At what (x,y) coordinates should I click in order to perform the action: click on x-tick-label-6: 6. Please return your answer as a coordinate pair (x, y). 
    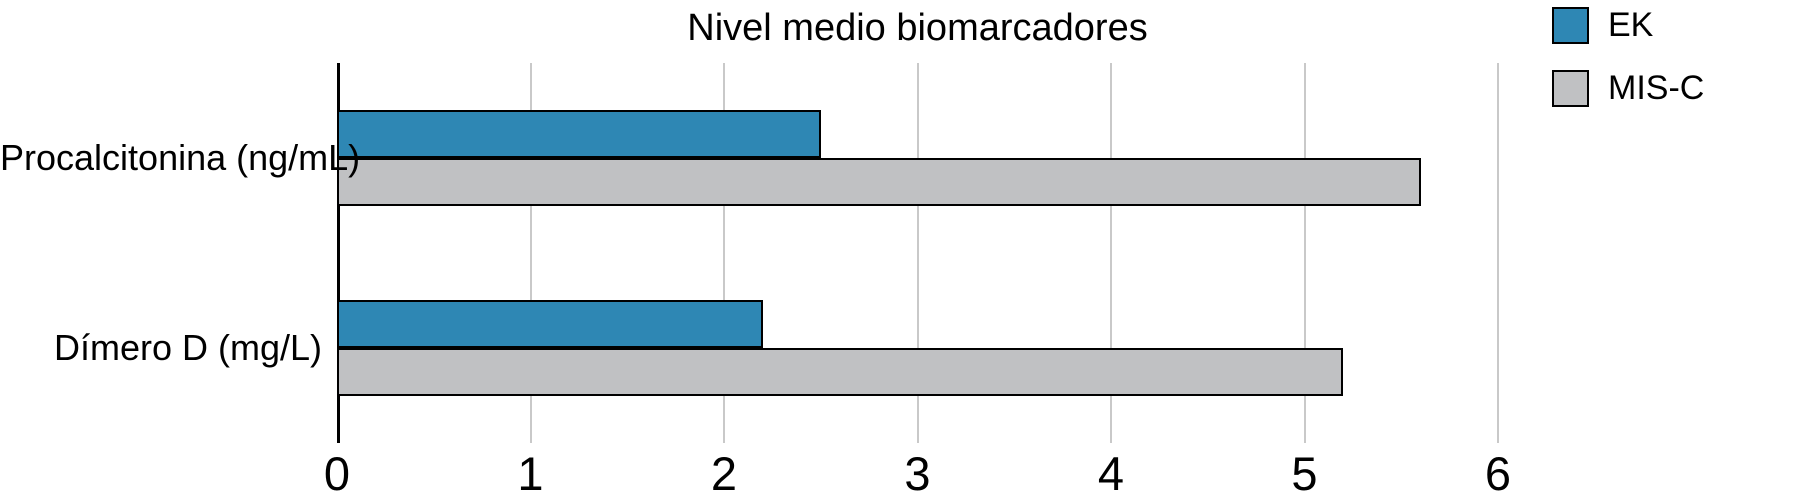
    Looking at the image, I should click on (1498, 473).